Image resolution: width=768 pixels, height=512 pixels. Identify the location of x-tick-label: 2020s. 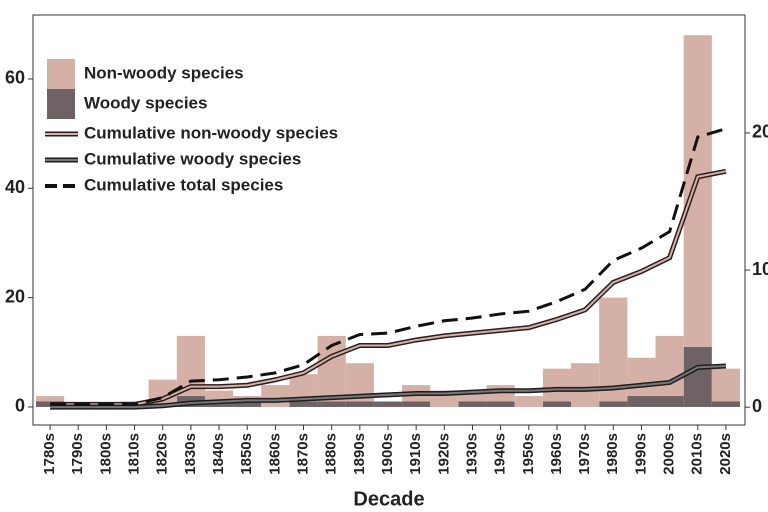
(725, 454).